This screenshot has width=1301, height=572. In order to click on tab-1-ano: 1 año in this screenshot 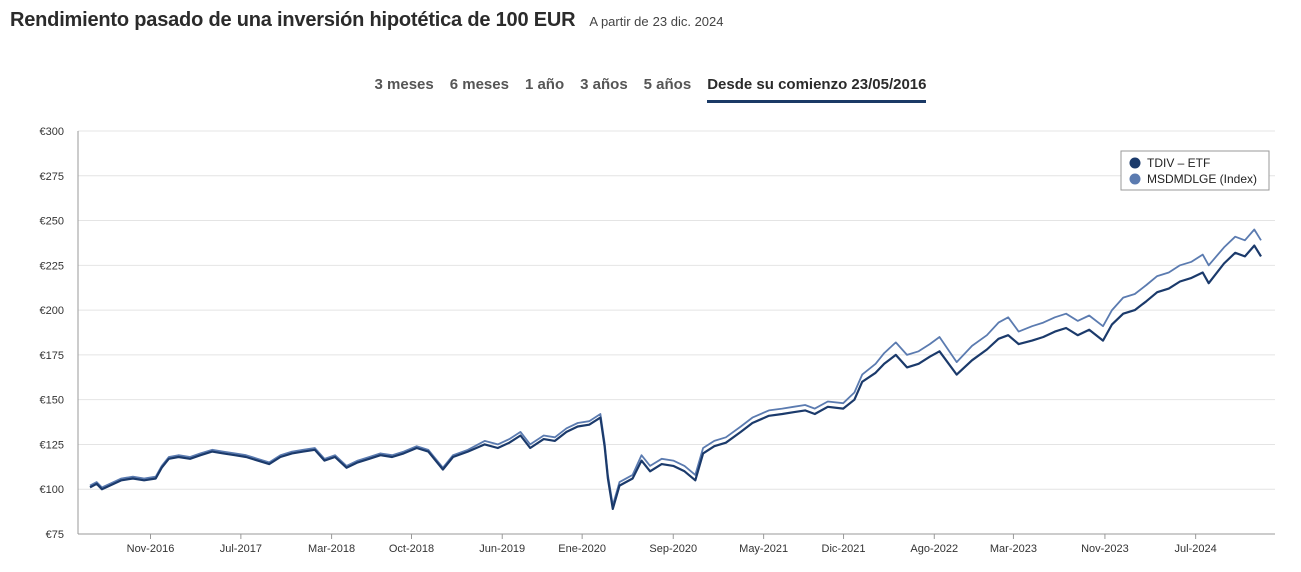, I will do `click(544, 84)`.